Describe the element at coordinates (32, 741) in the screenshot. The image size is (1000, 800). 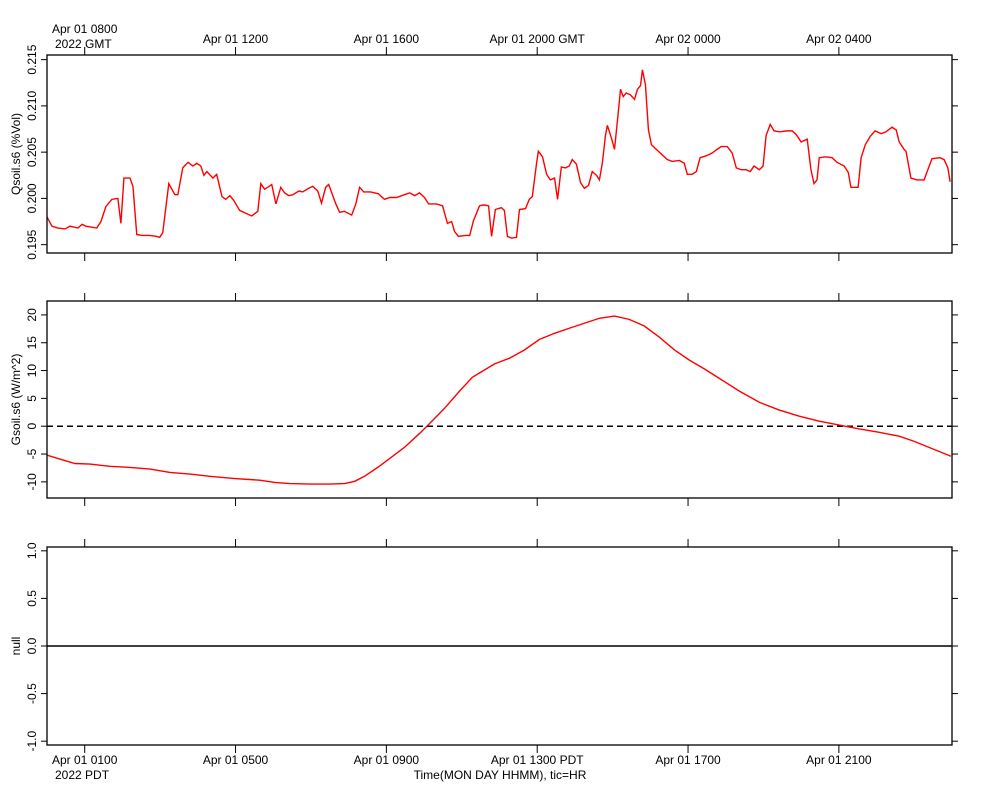
I see `y-tick-label: -1.0` at that location.